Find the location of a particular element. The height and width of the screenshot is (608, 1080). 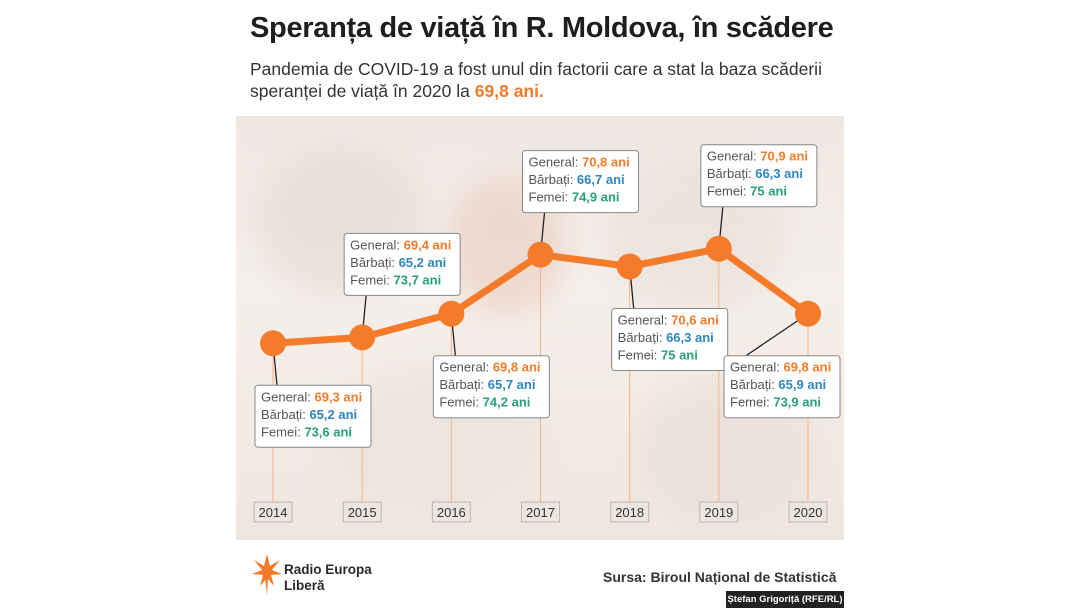

general-label-row: General: 69,3 ani is located at coordinates (311, 396).